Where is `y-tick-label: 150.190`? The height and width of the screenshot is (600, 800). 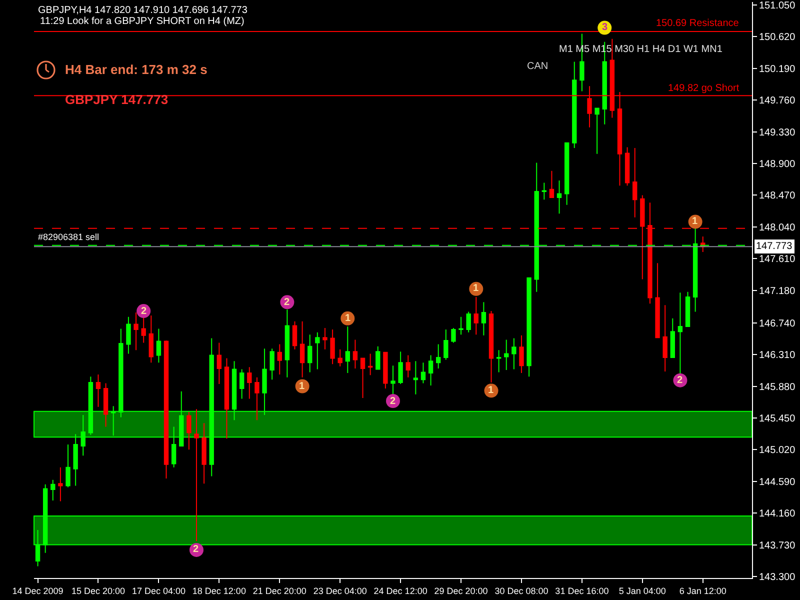 y-tick-label: 150.190 is located at coordinates (777, 69).